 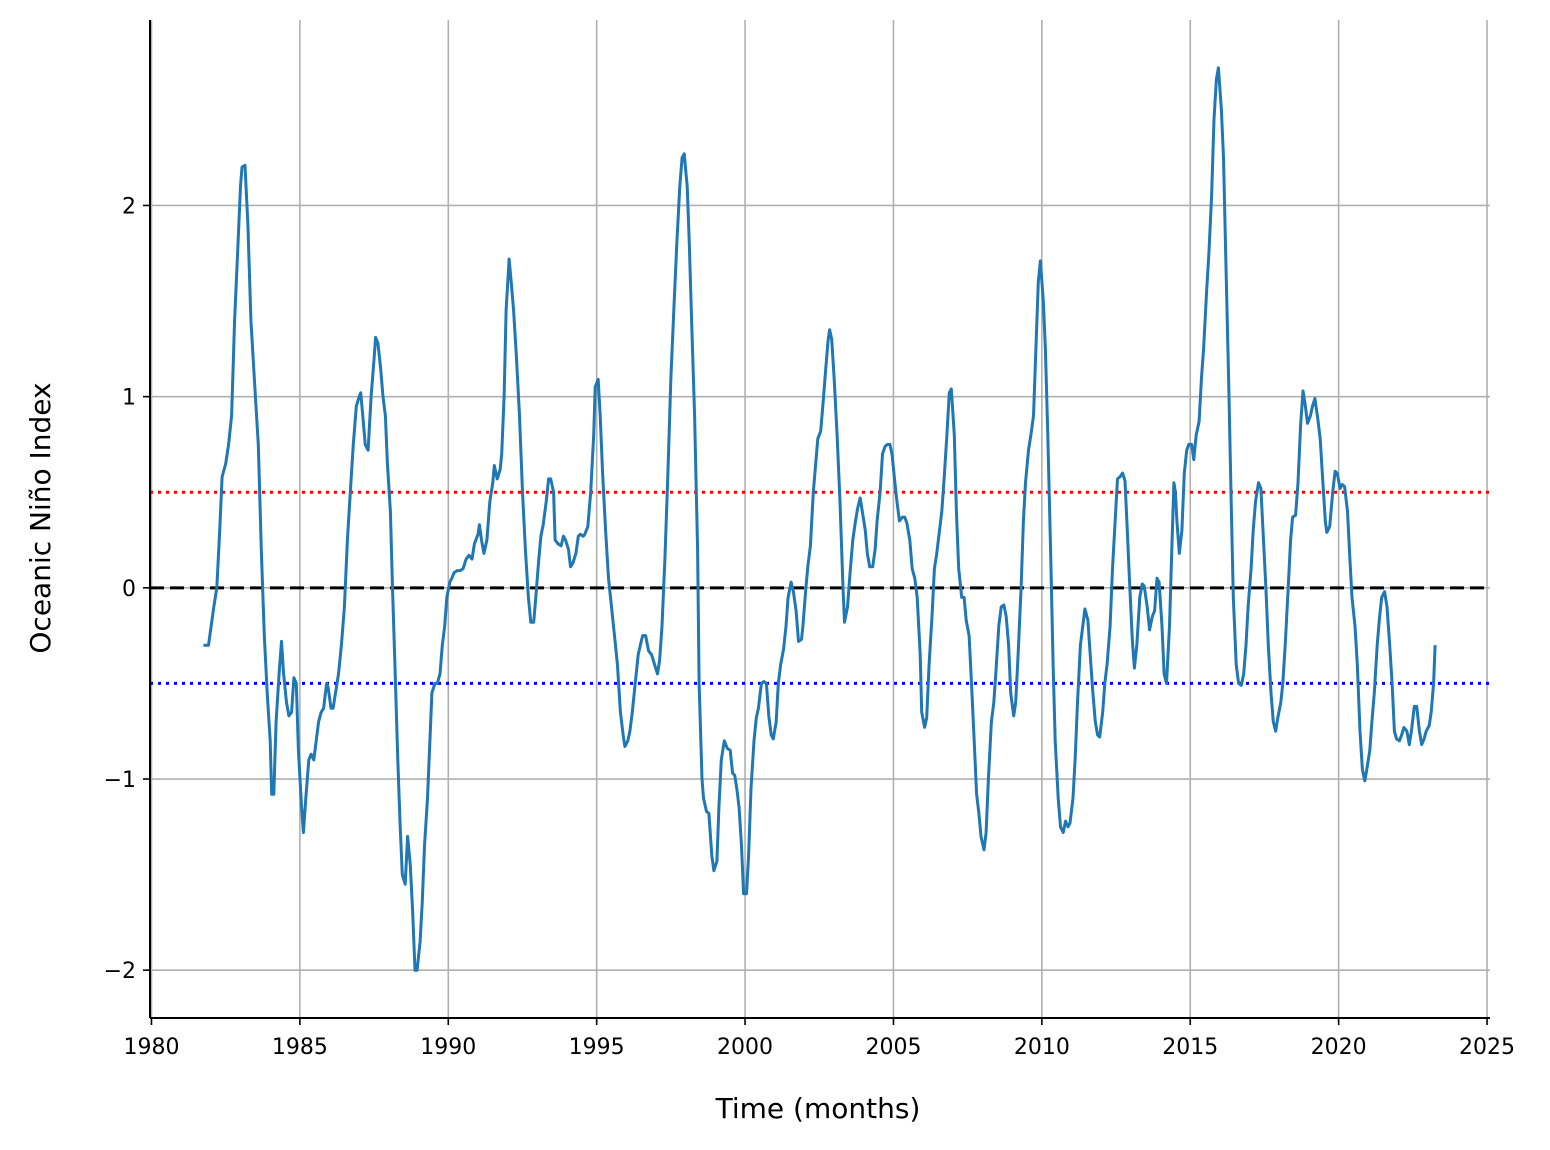 I want to click on y-tick-label: −2, so click(x=120, y=971).